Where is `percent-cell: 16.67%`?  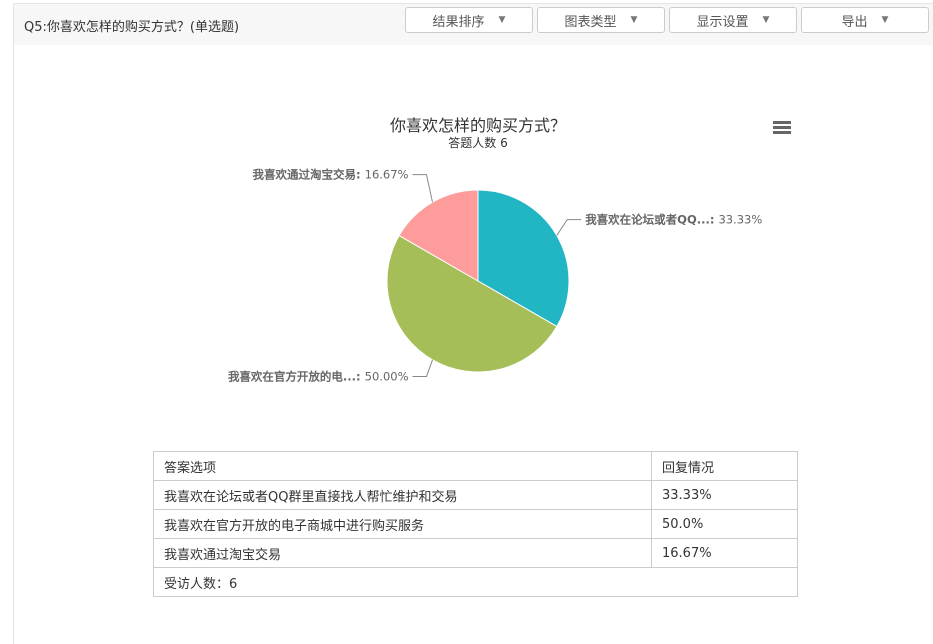
percent-cell: 16.67% is located at coordinates (724, 553).